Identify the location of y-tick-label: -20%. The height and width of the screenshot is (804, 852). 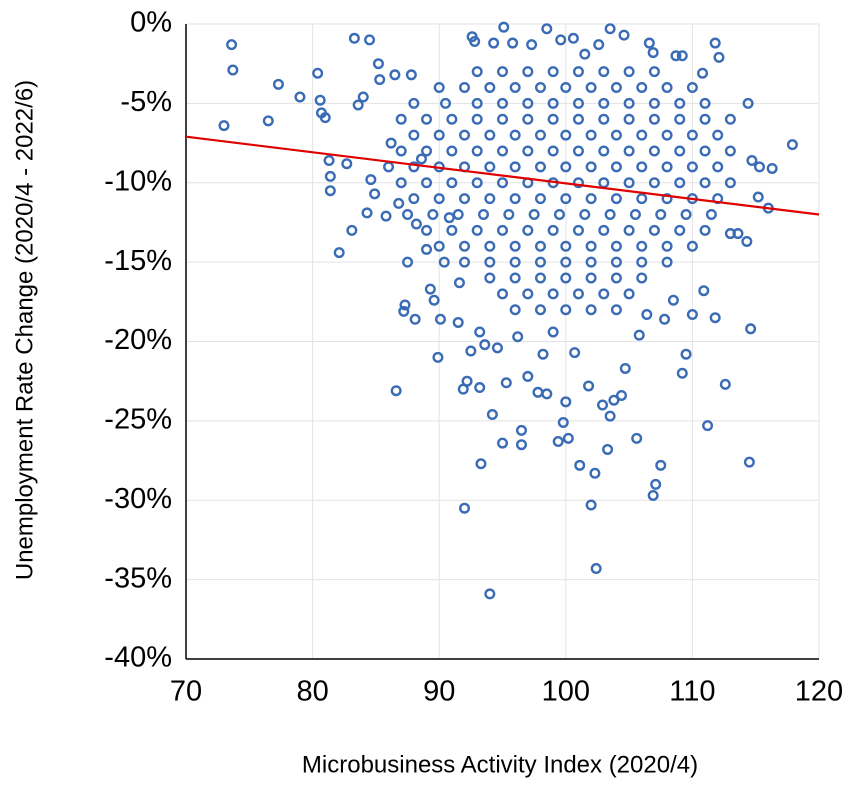
(138, 340).